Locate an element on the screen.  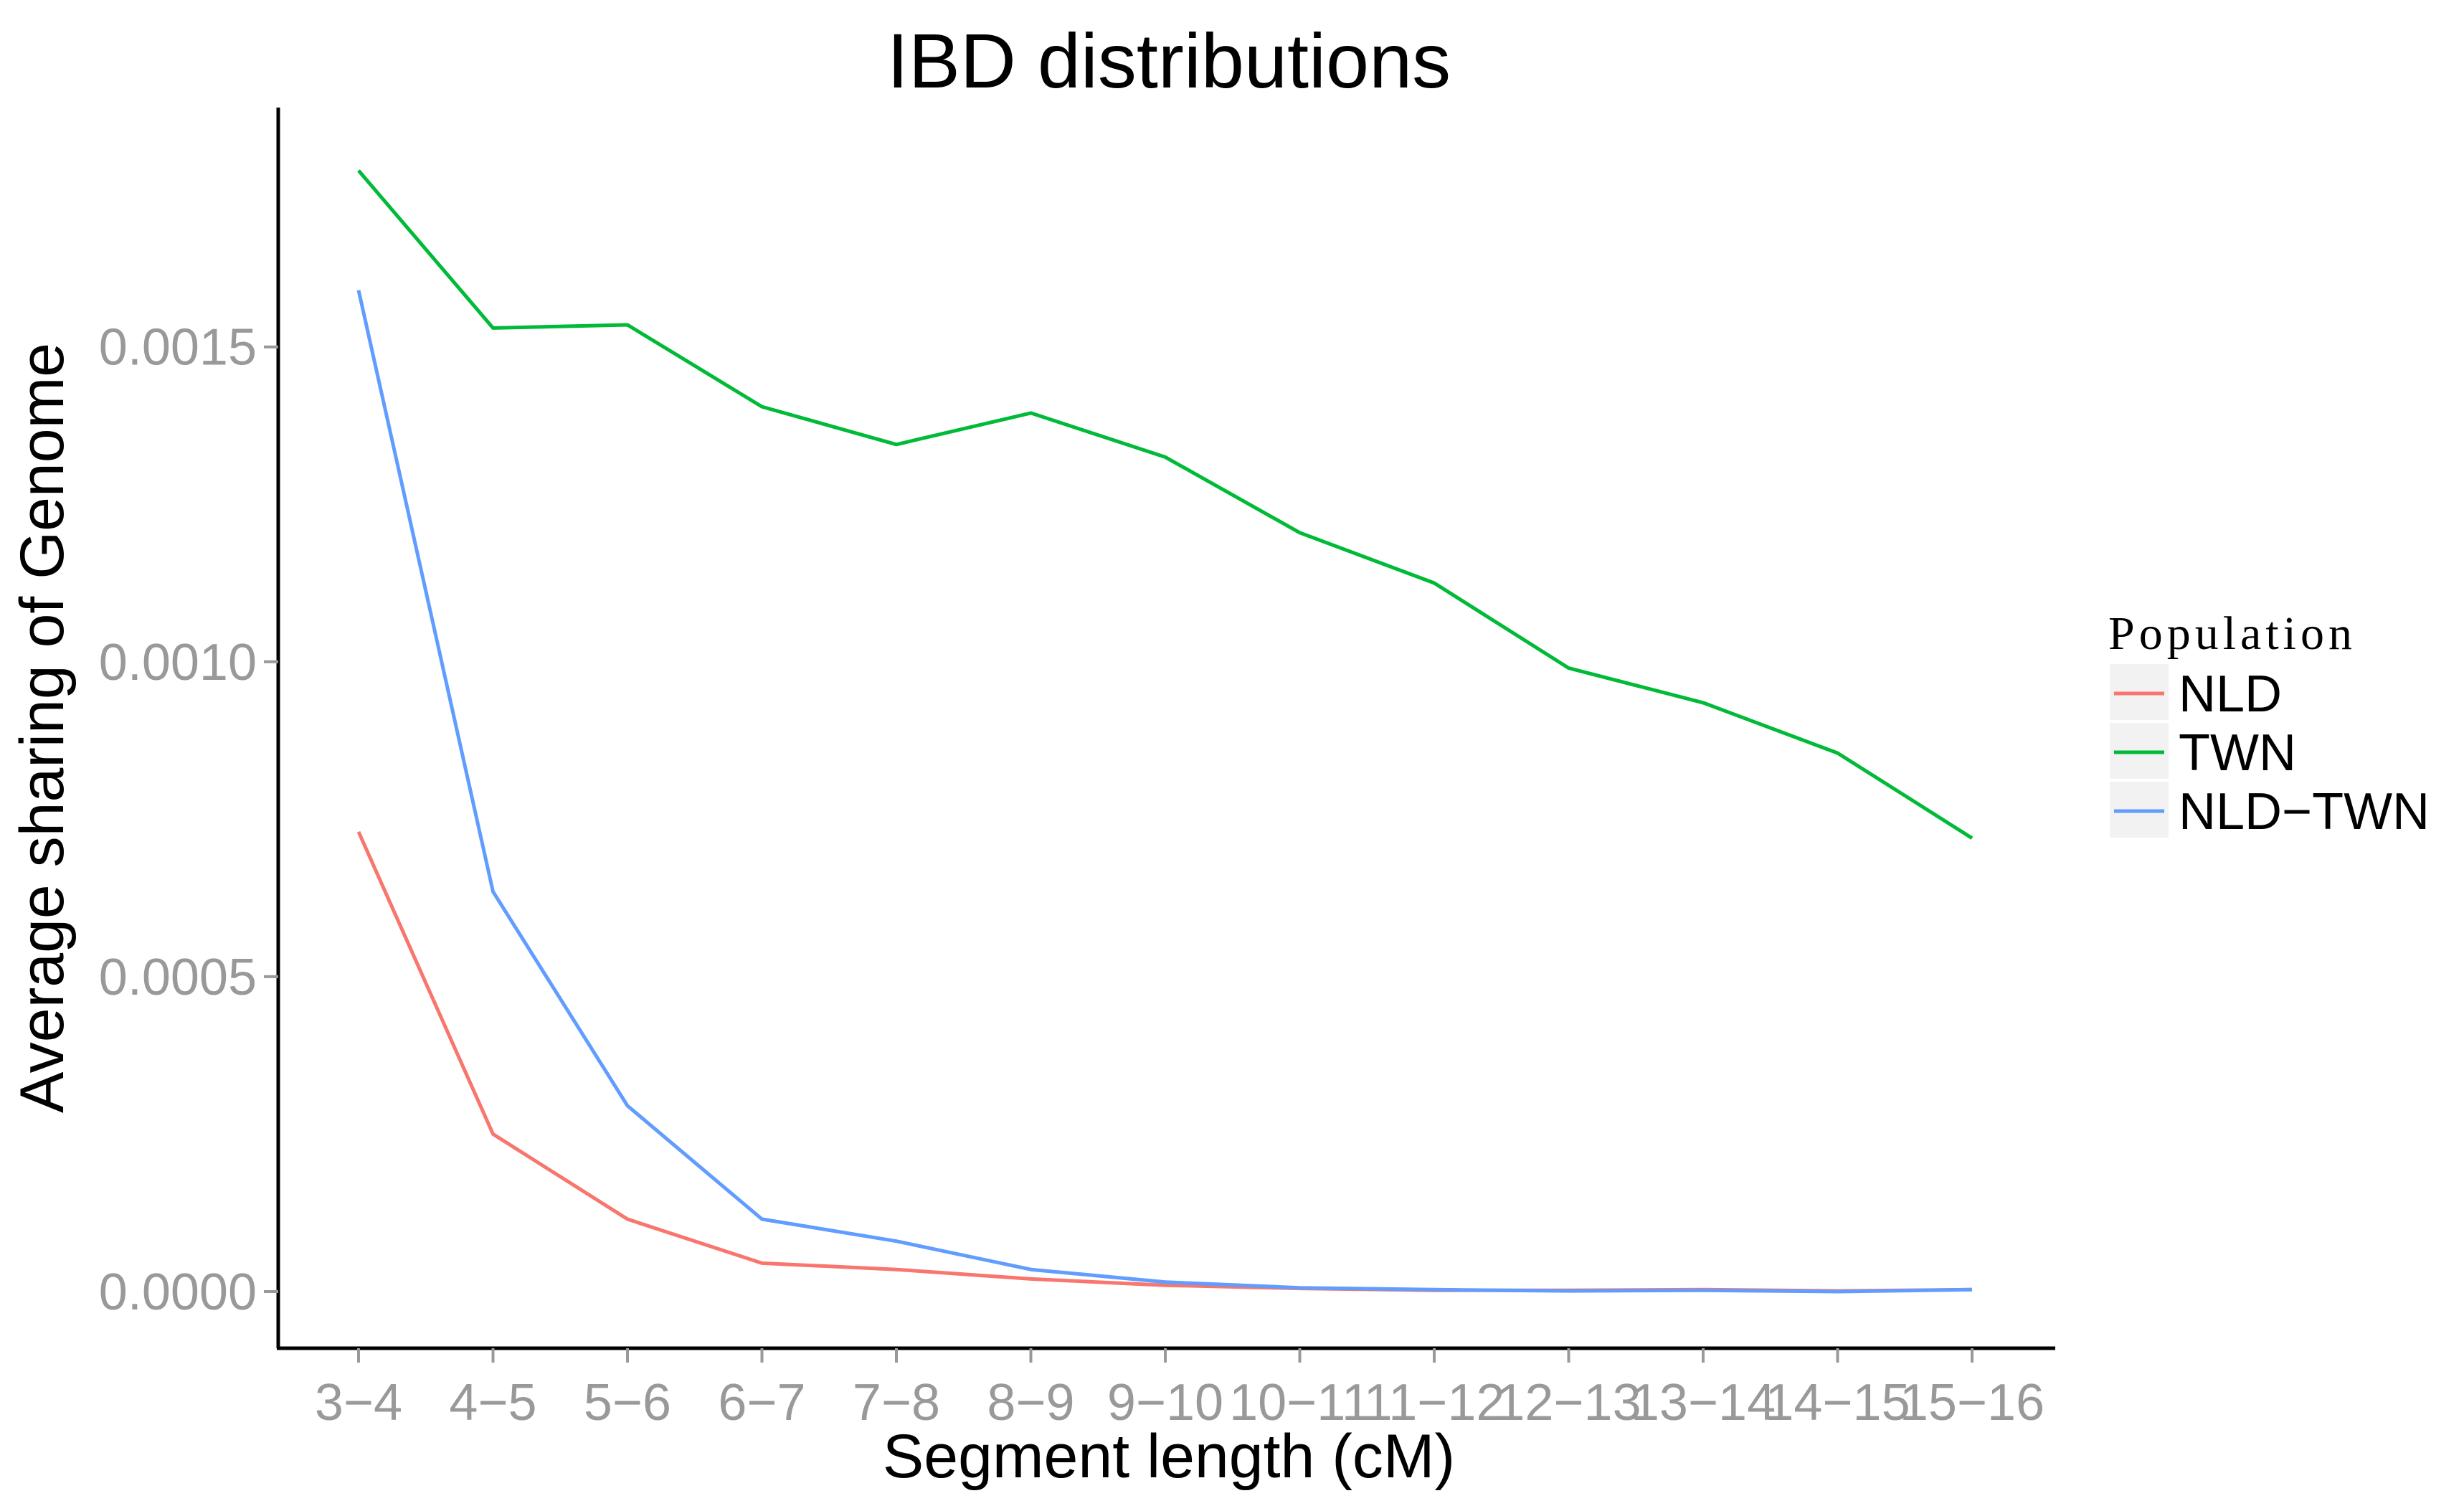
x-tick-label: 6−7 is located at coordinates (761, 1403).